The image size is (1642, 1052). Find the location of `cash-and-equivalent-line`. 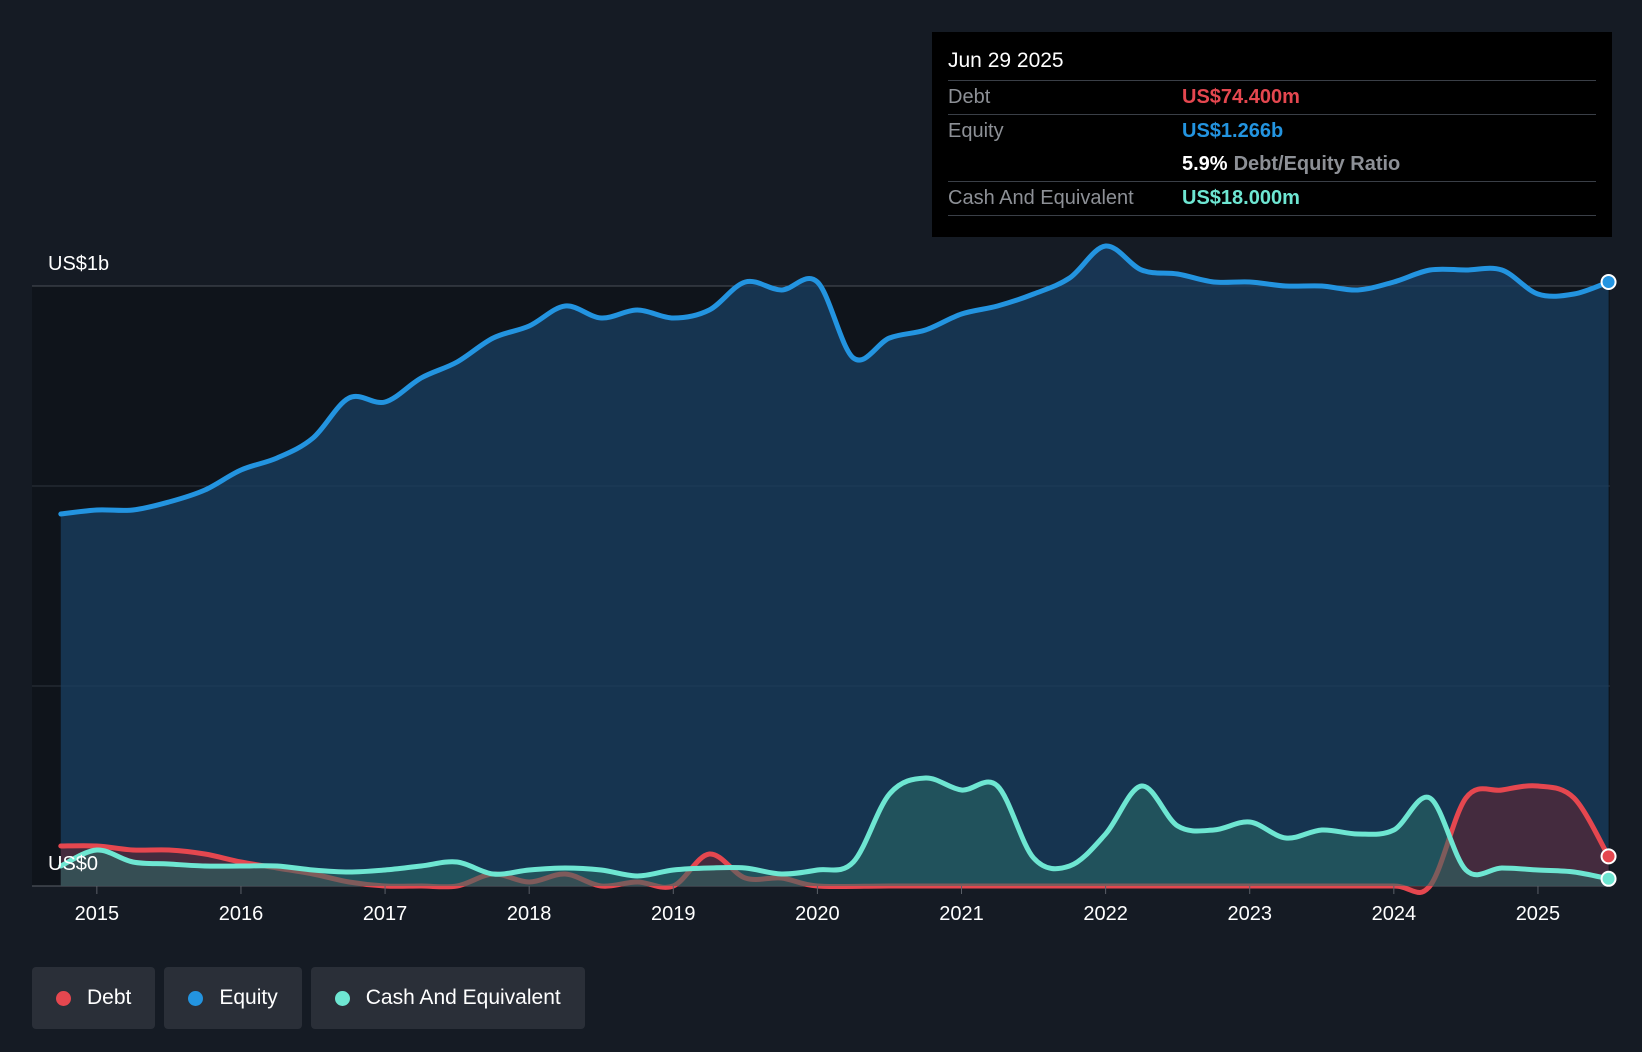

cash-and-equivalent-line is located at coordinates (835, 828).